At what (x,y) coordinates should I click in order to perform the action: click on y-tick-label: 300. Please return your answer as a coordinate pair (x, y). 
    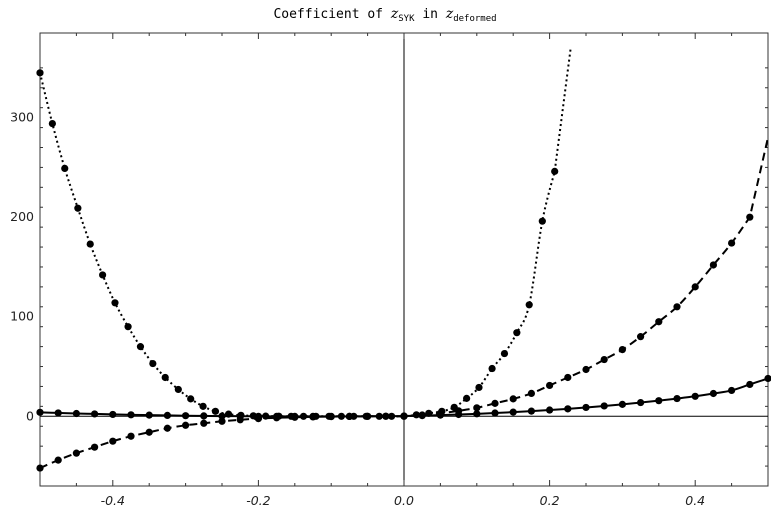
    Looking at the image, I should click on (22, 117).